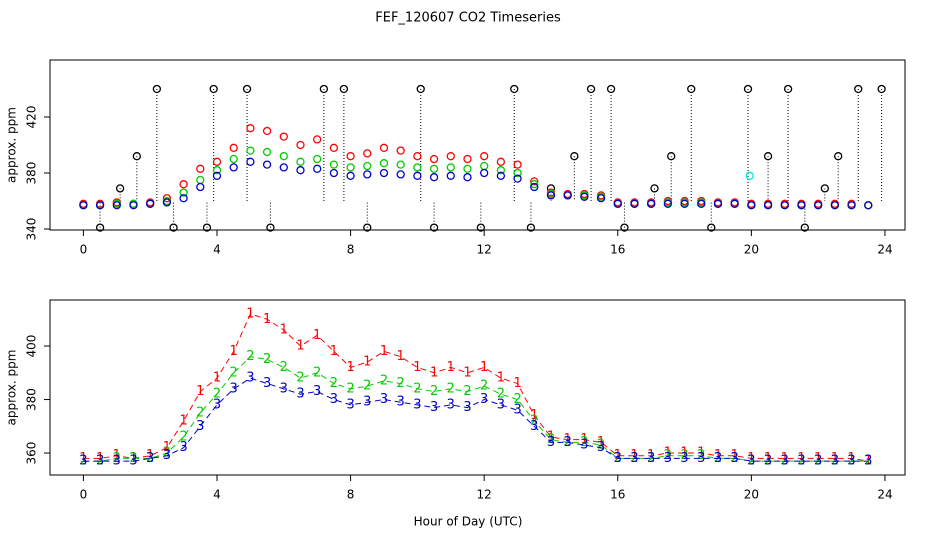  I want to click on y-tick-label: 400, so click(32, 346).